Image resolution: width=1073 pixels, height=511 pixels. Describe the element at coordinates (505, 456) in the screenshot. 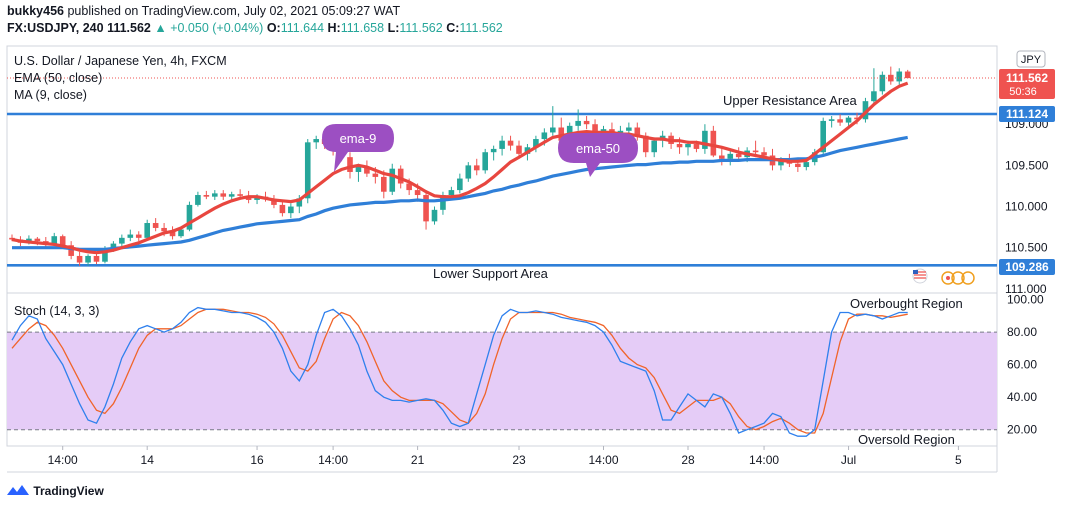

I see `time-axis-ticks: 14:00 14 16 14:00 21 23 14:00 28 14:00 Jul 5` at that location.